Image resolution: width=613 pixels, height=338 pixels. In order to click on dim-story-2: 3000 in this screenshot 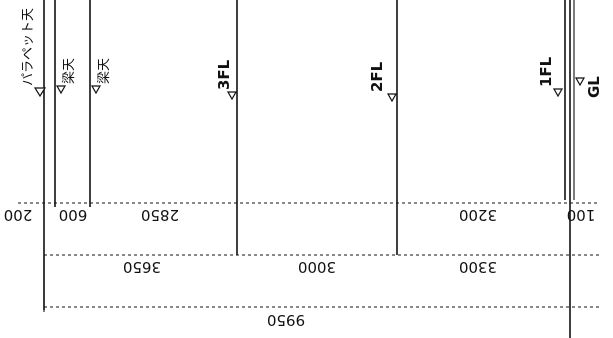, I will do `click(317, 267)`.